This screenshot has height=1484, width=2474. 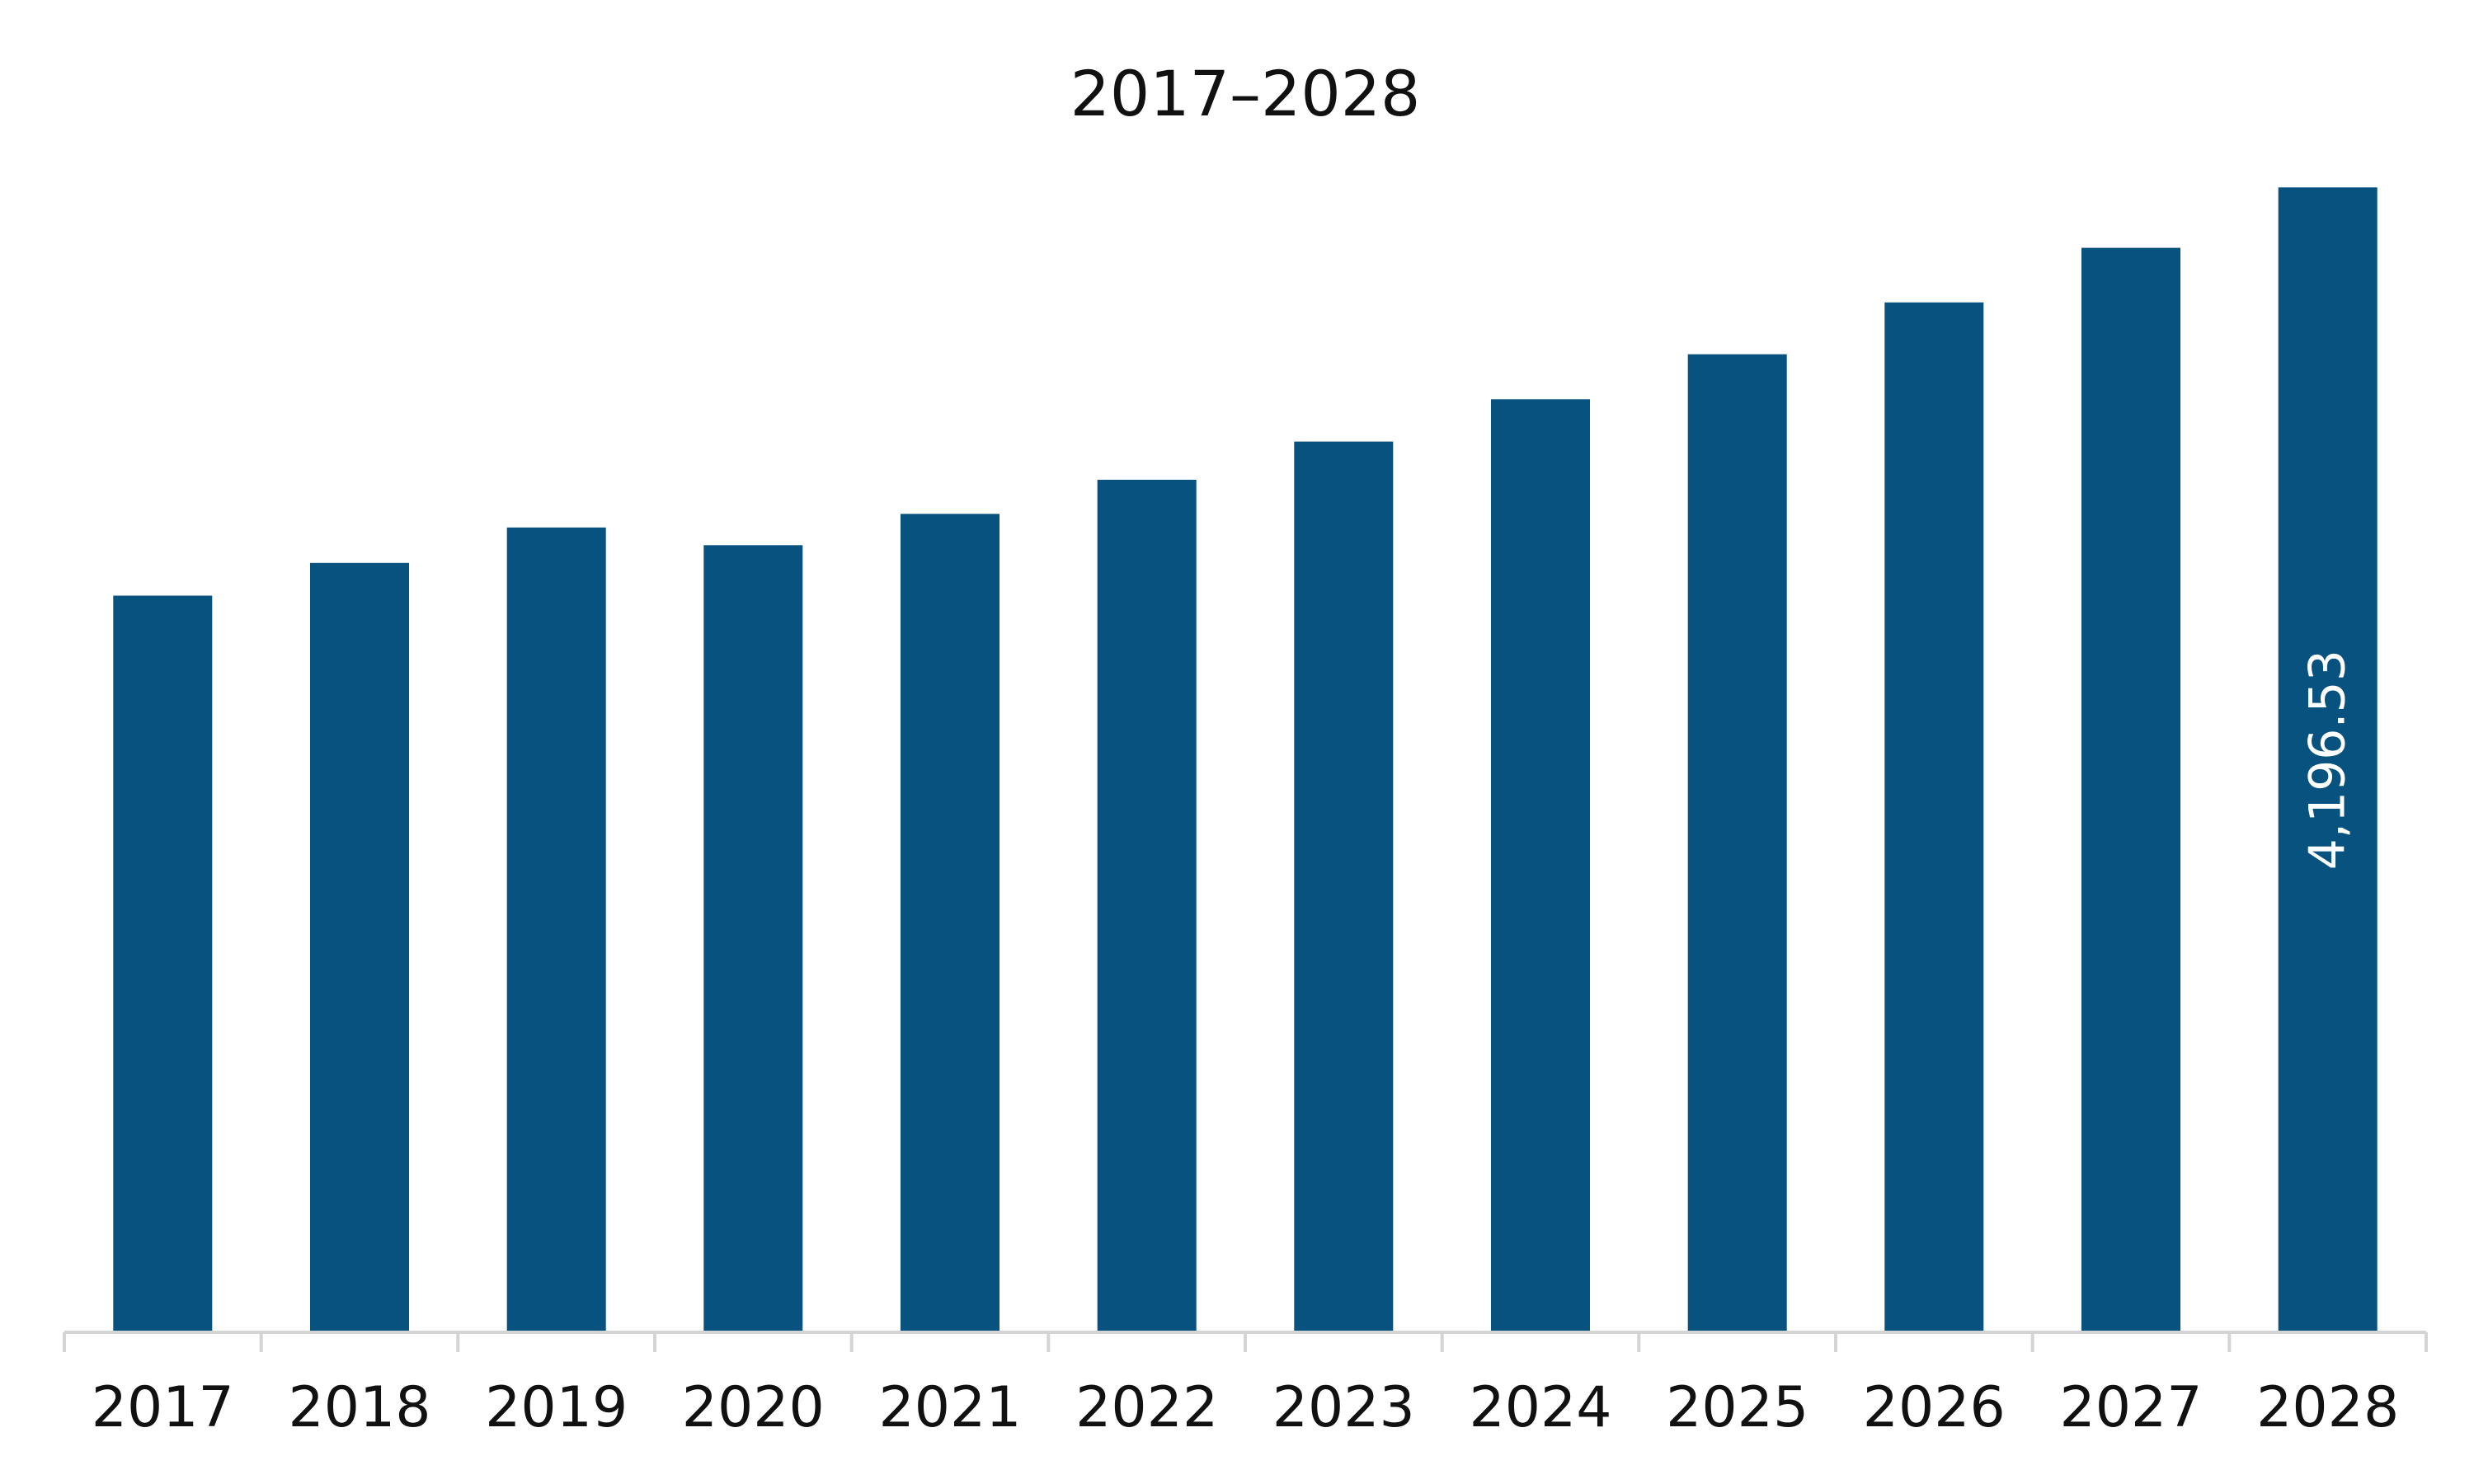 I want to click on x-tick-label-2026: 2026, so click(x=1934, y=1407).